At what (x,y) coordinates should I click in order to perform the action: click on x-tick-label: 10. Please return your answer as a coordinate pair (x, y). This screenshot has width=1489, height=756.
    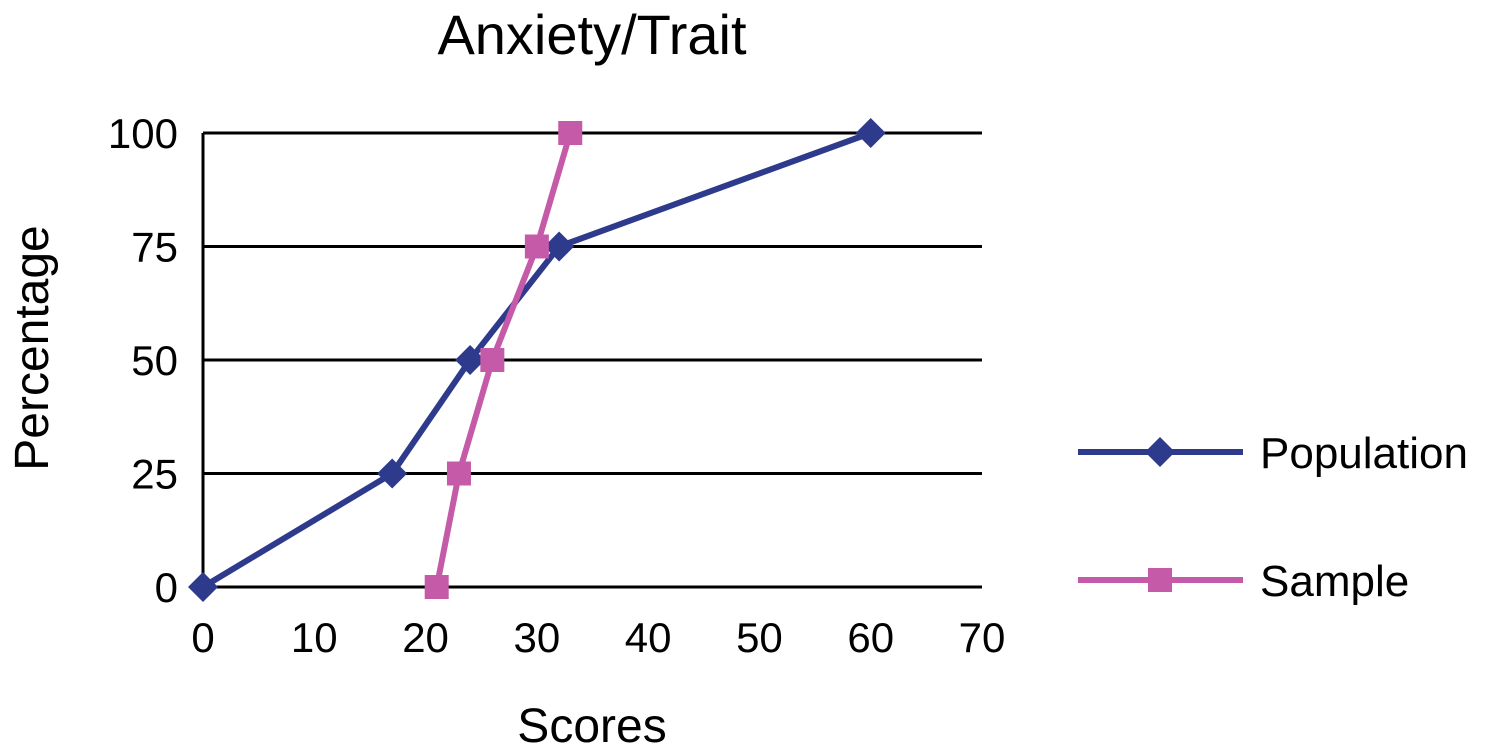
    Looking at the image, I should click on (314, 637).